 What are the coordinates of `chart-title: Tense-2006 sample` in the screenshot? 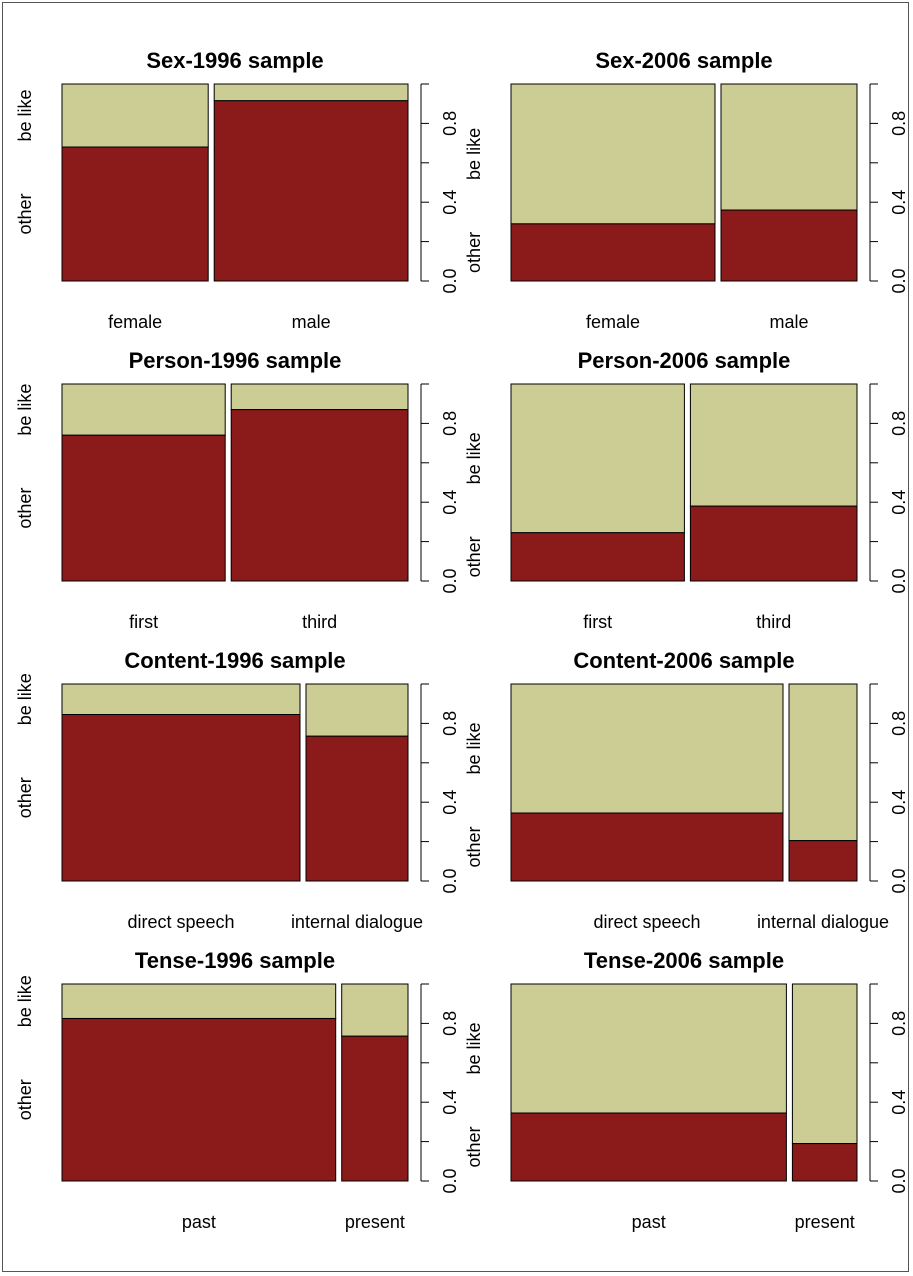 It's located at (684, 960).